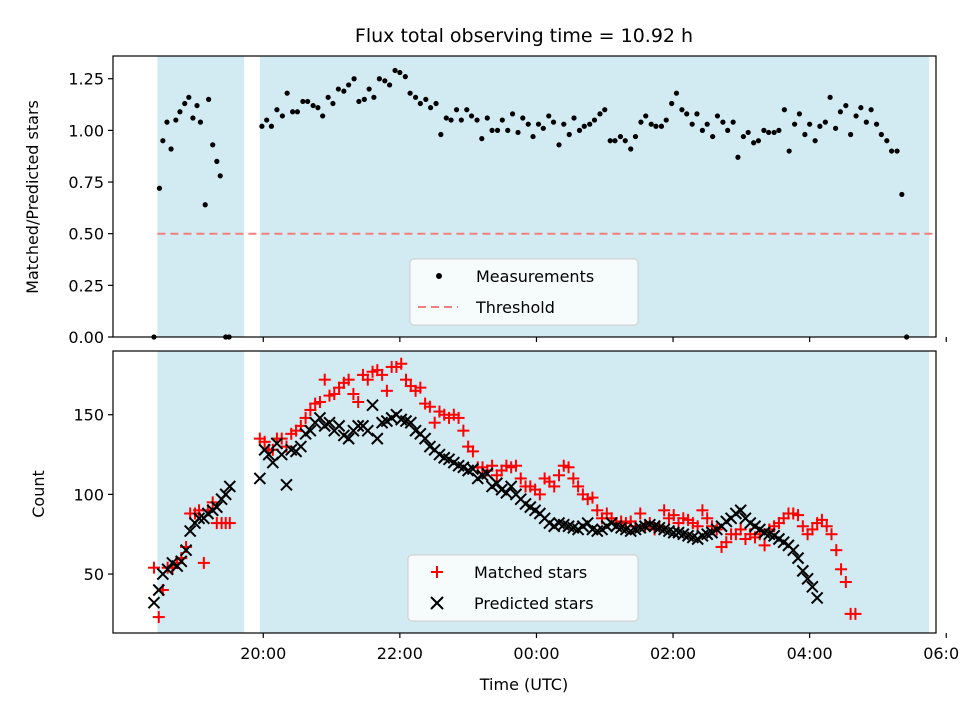 The height and width of the screenshot is (720, 960). Describe the element at coordinates (93, 495) in the screenshot. I see `count-y-axis: 50 100 150` at that location.